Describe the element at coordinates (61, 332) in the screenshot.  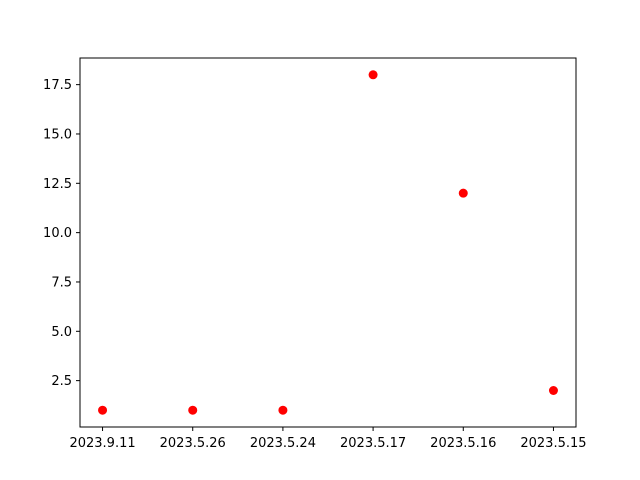
I see `y-tick-label: 5.0` at that location.